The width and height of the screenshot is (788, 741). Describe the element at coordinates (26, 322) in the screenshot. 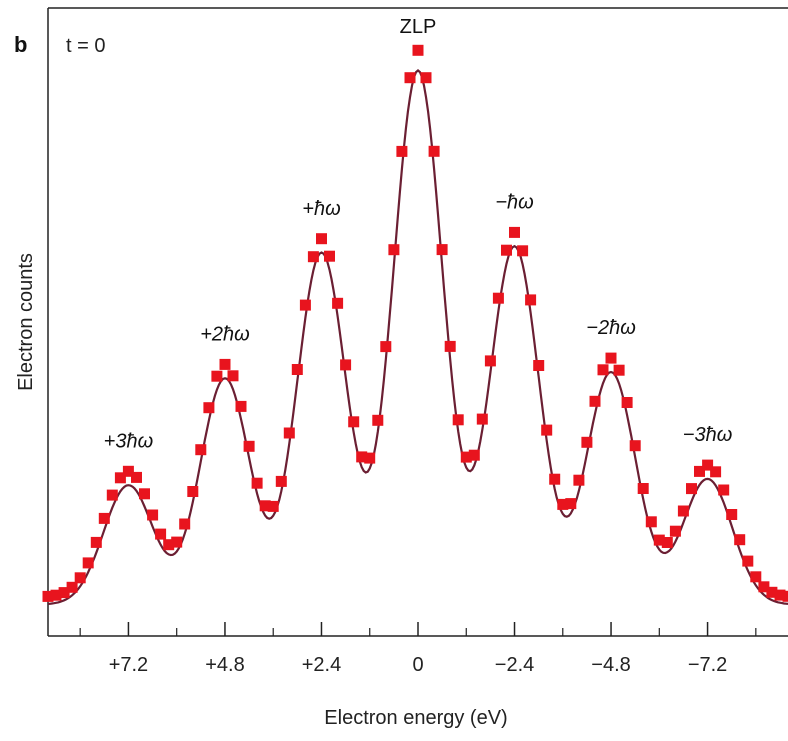

I see `y-axis-title: Electron counts` at that location.